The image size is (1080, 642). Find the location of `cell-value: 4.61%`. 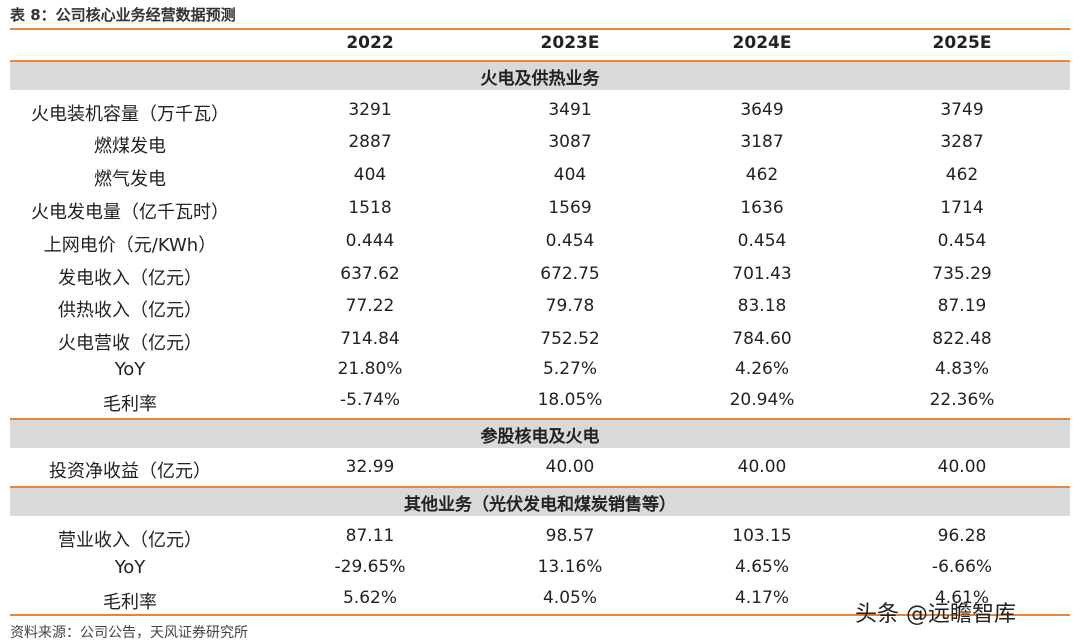

cell-value: 4.61% is located at coordinates (962, 598).